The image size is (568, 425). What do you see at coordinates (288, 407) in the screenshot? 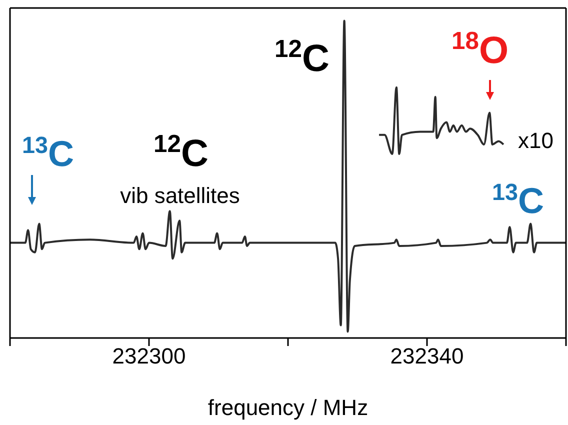
I see `x-axis-title: frequency / MHz` at bounding box center [288, 407].